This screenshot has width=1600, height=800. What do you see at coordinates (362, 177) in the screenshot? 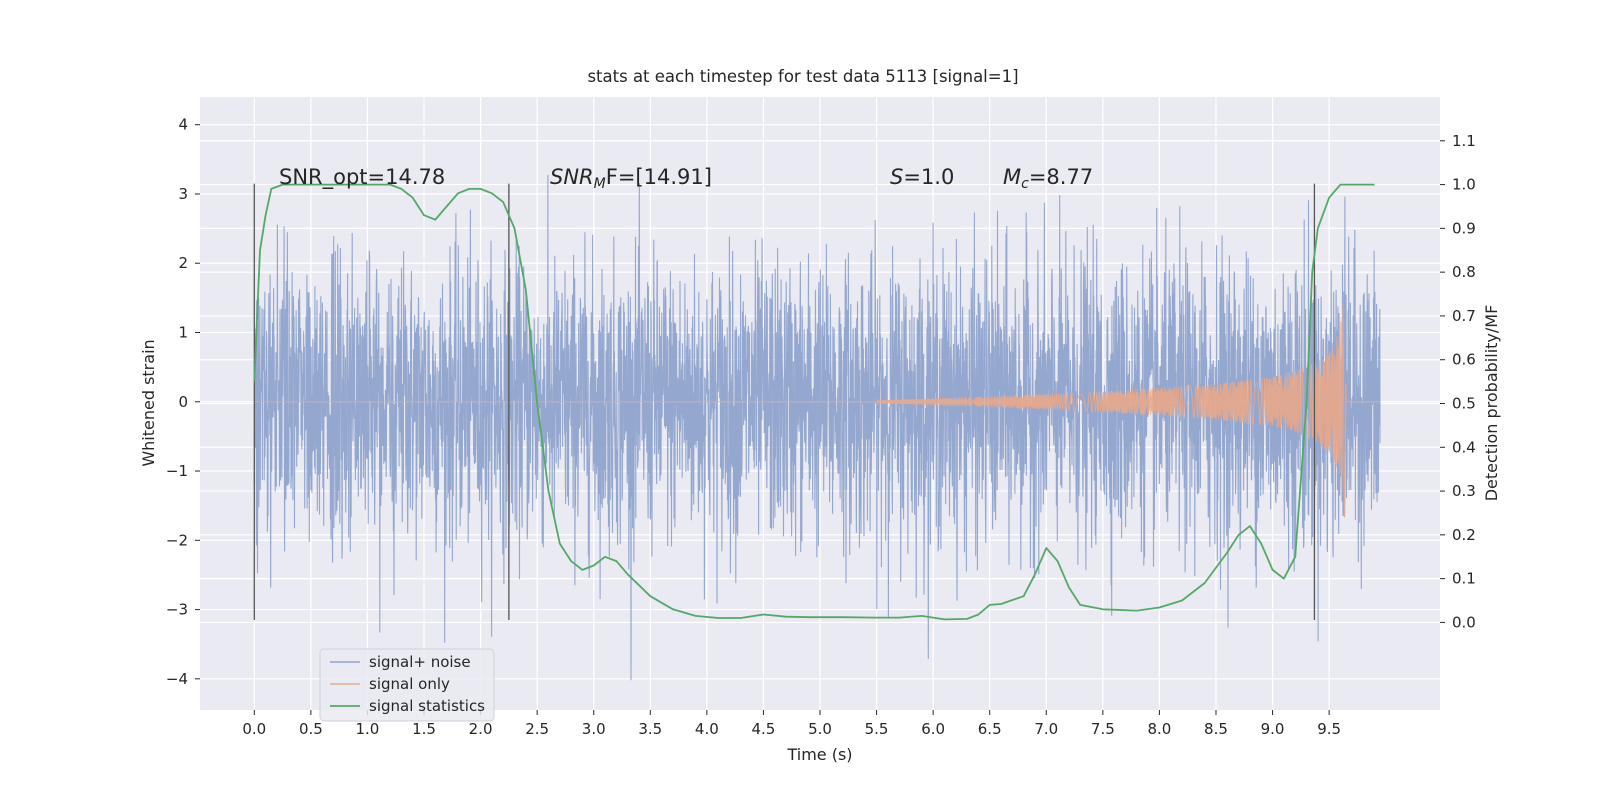
I see `snr-opt-annotation: SNR_opt=14.78` at bounding box center [362, 177].